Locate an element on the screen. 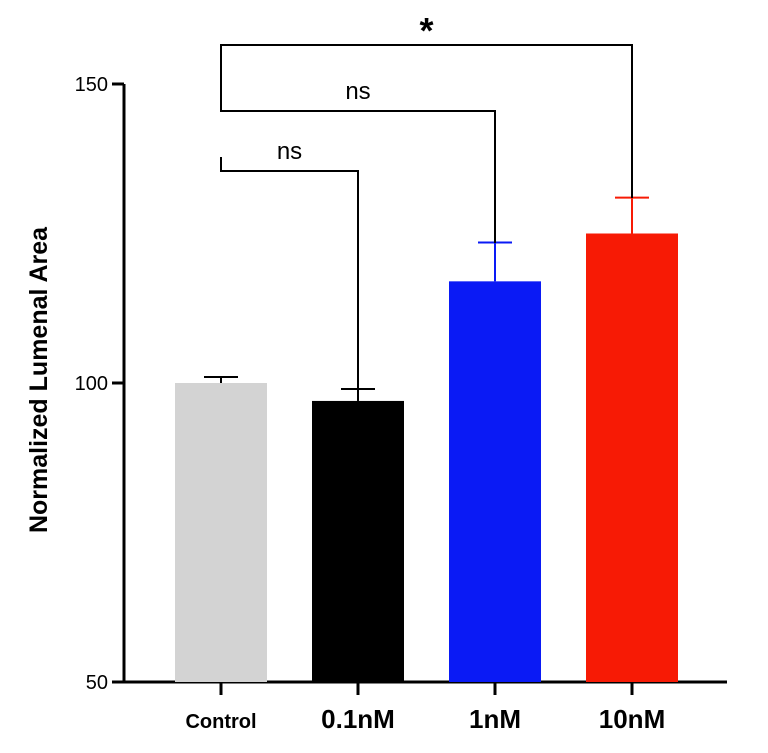 This screenshot has width=768, height=753. category-label: 1nM is located at coordinates (495, 719).